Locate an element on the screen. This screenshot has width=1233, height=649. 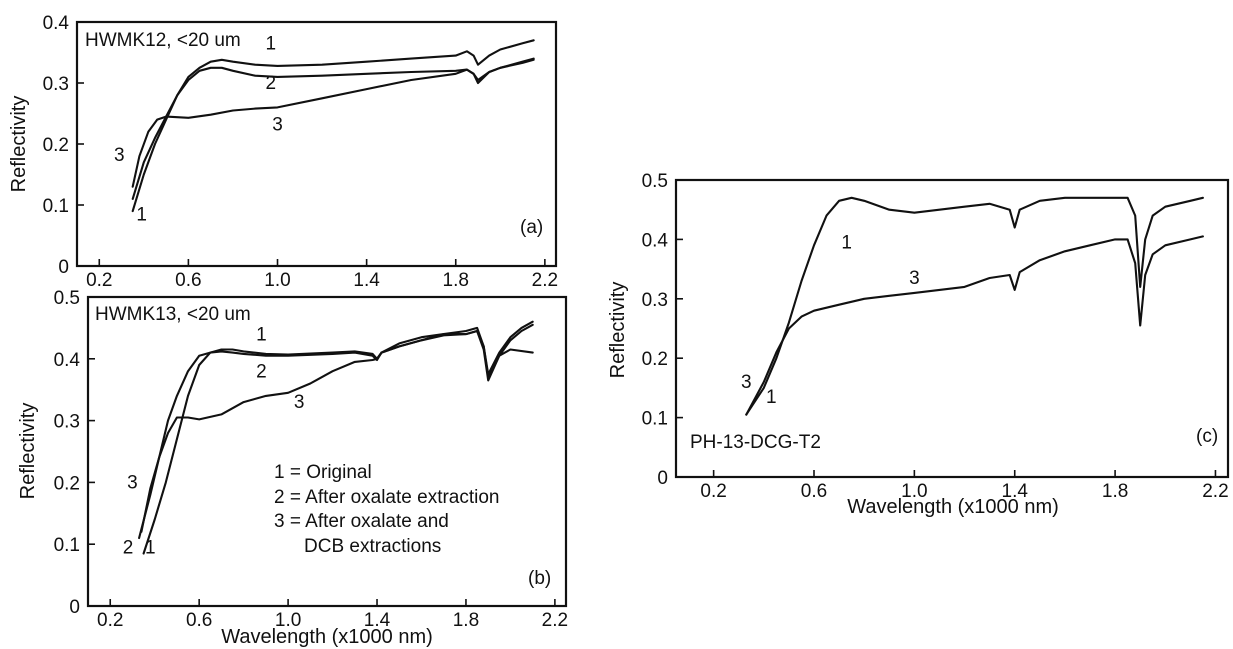
panel-a-xtick-label: 0.2 is located at coordinates (99, 280).